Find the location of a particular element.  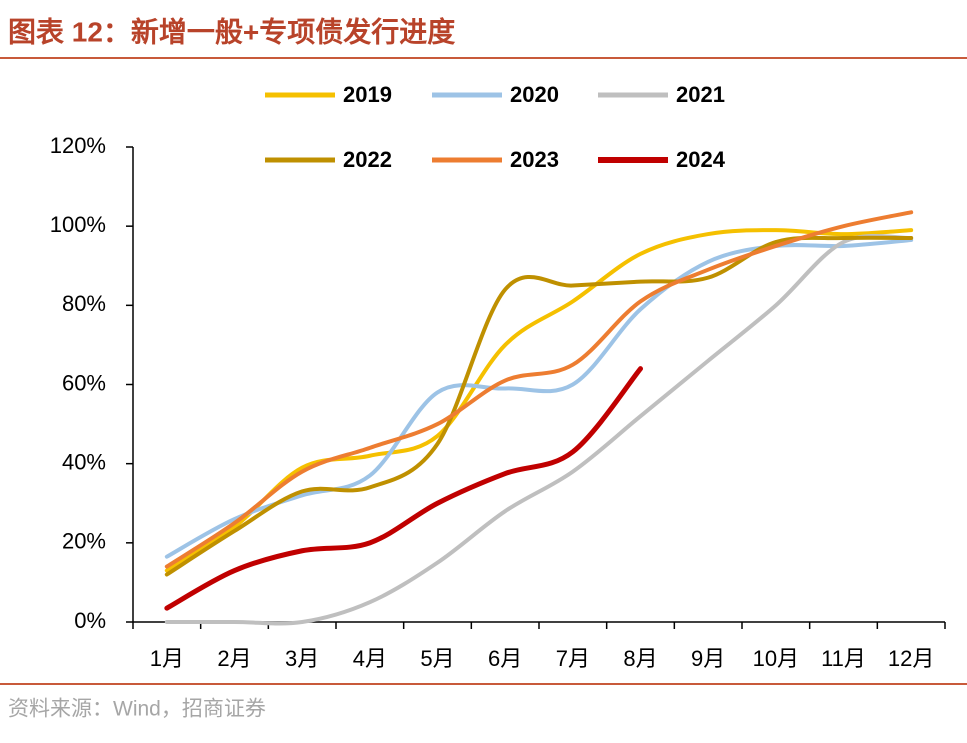

legend-label: 2024 is located at coordinates (701, 159).